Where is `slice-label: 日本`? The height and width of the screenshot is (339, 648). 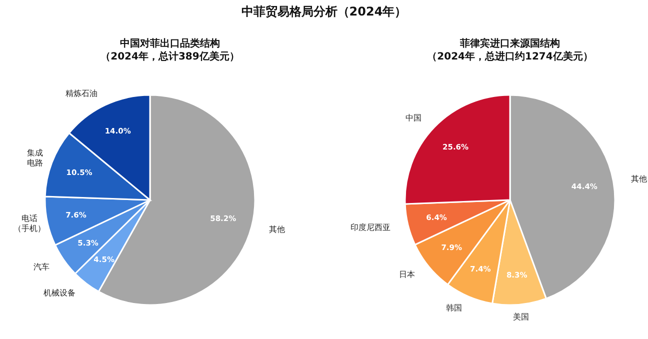 slice-label: 日本 is located at coordinates (407, 274).